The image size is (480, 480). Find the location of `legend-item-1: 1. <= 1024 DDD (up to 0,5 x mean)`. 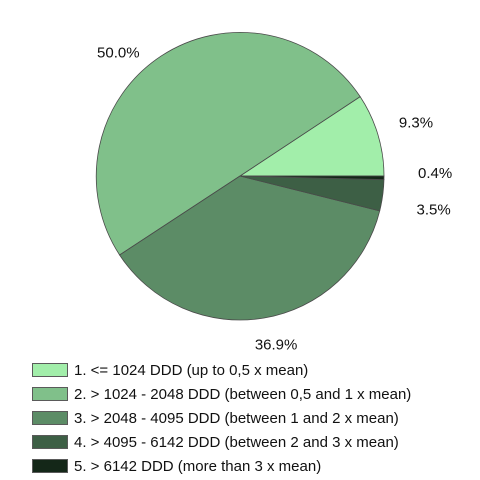

legend-item-1: 1. <= 1024 DDD (up to 0,5 x mean) is located at coordinates (221, 370).